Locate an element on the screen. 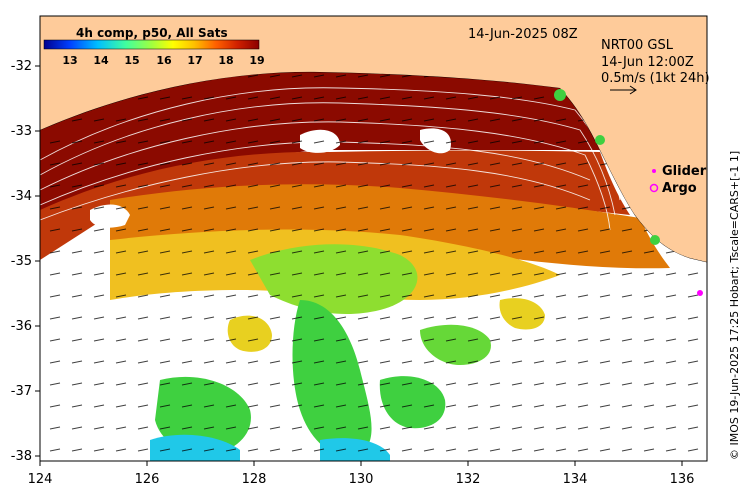 The height and width of the screenshot is (496, 750). colorbar is located at coordinates (151, 44).